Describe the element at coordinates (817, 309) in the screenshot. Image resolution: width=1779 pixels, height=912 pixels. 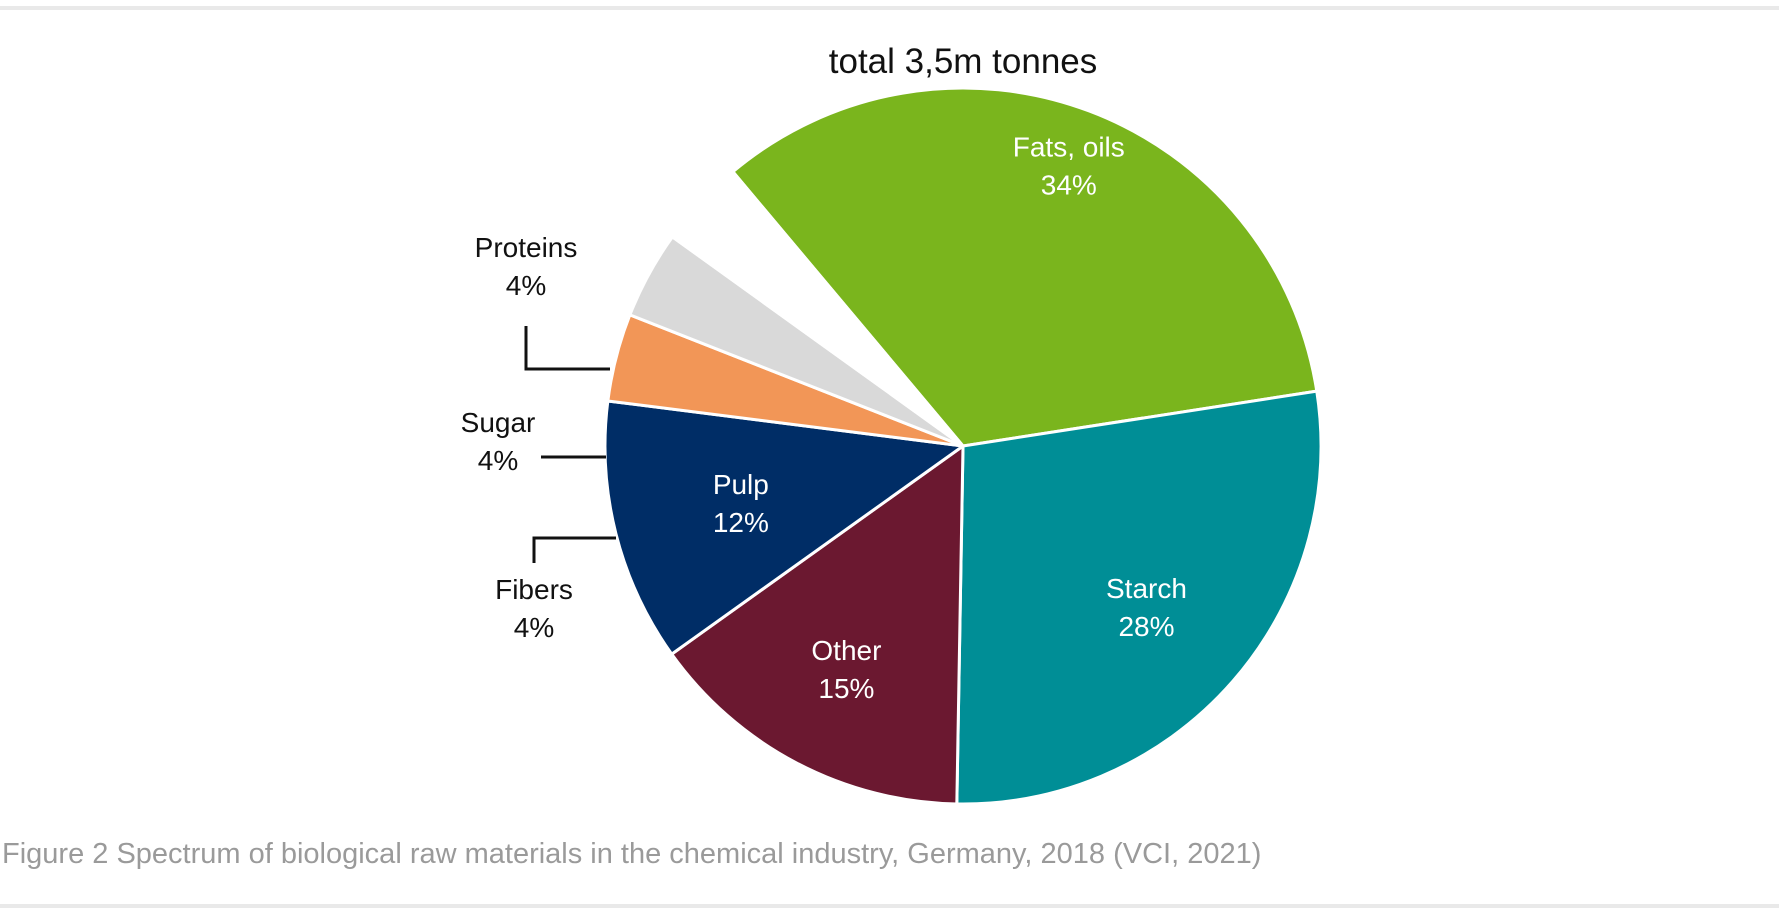
I see `pie-slice-proteins` at that location.